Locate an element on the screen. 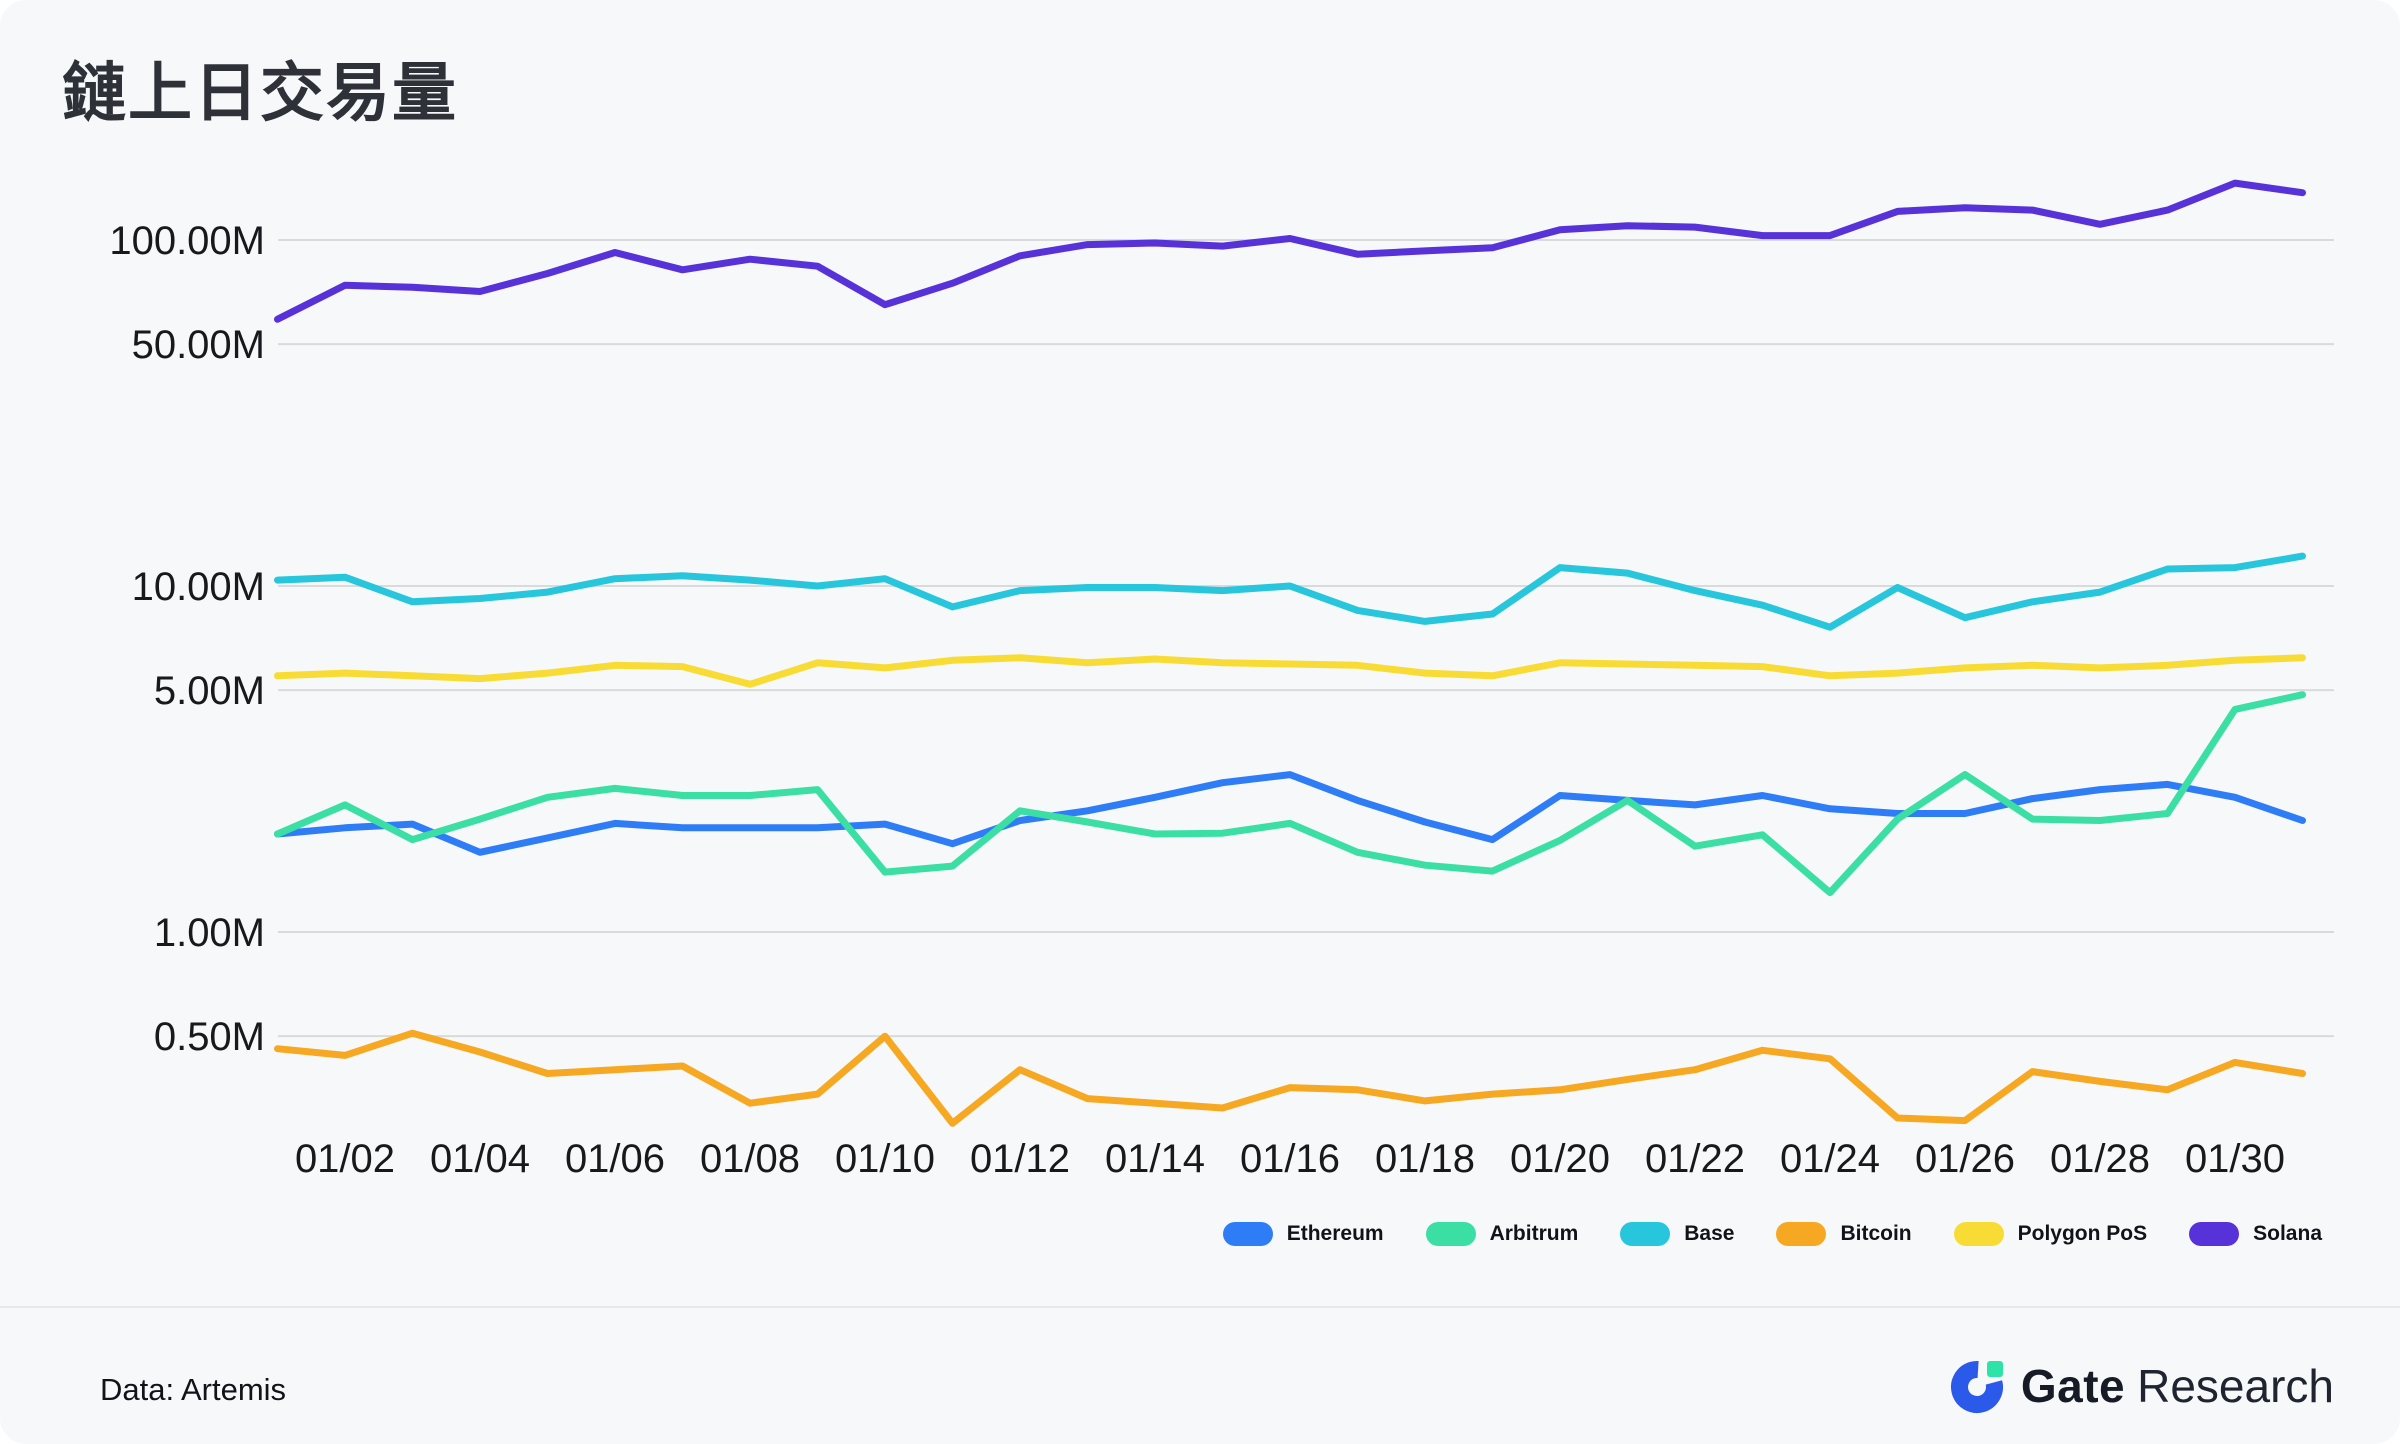 This screenshot has width=2400, height=1444. legend-swatch-polygon-pos is located at coordinates (1978, 1234).